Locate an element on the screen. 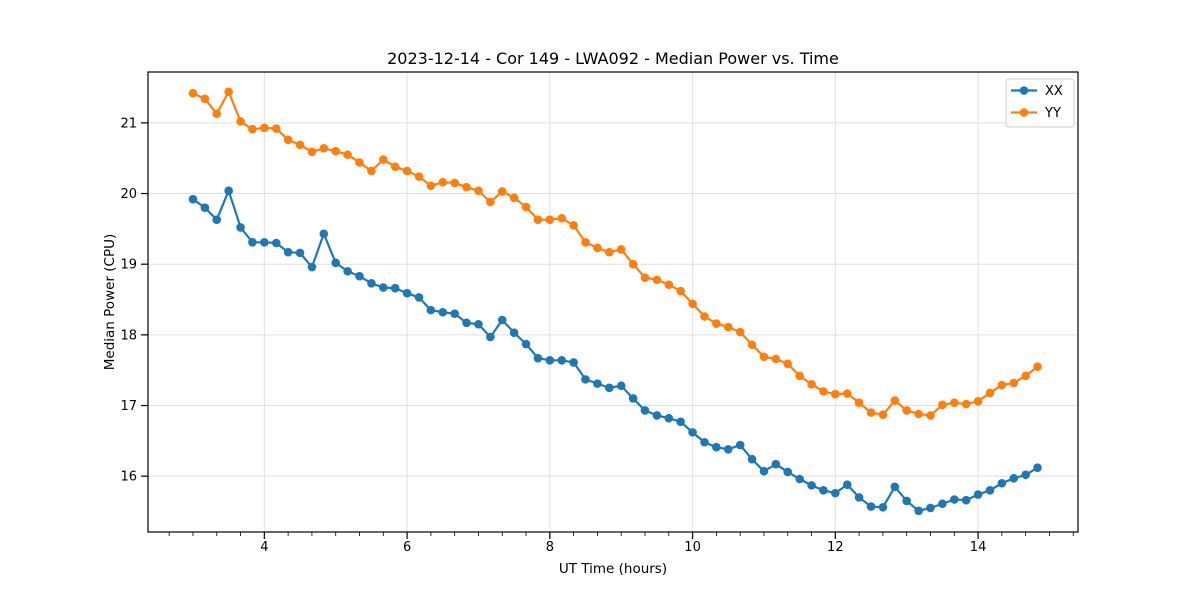  y-tick-label: 18 is located at coordinates (128, 335).